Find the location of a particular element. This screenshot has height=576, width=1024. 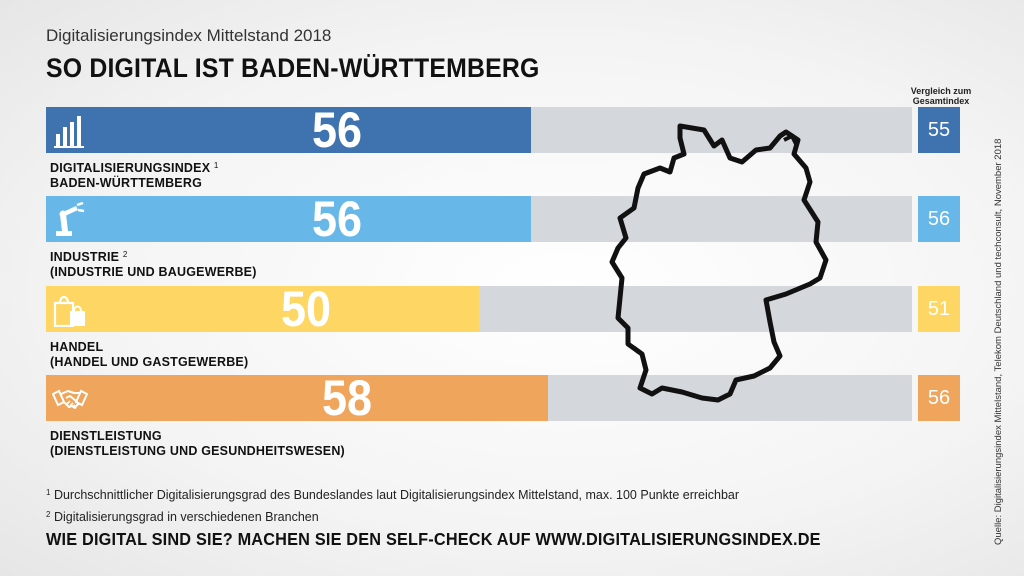

row-label: INDUSTRIE 2 (INDUSTRIE UND BAUGEWERBE) is located at coordinates (153, 263).